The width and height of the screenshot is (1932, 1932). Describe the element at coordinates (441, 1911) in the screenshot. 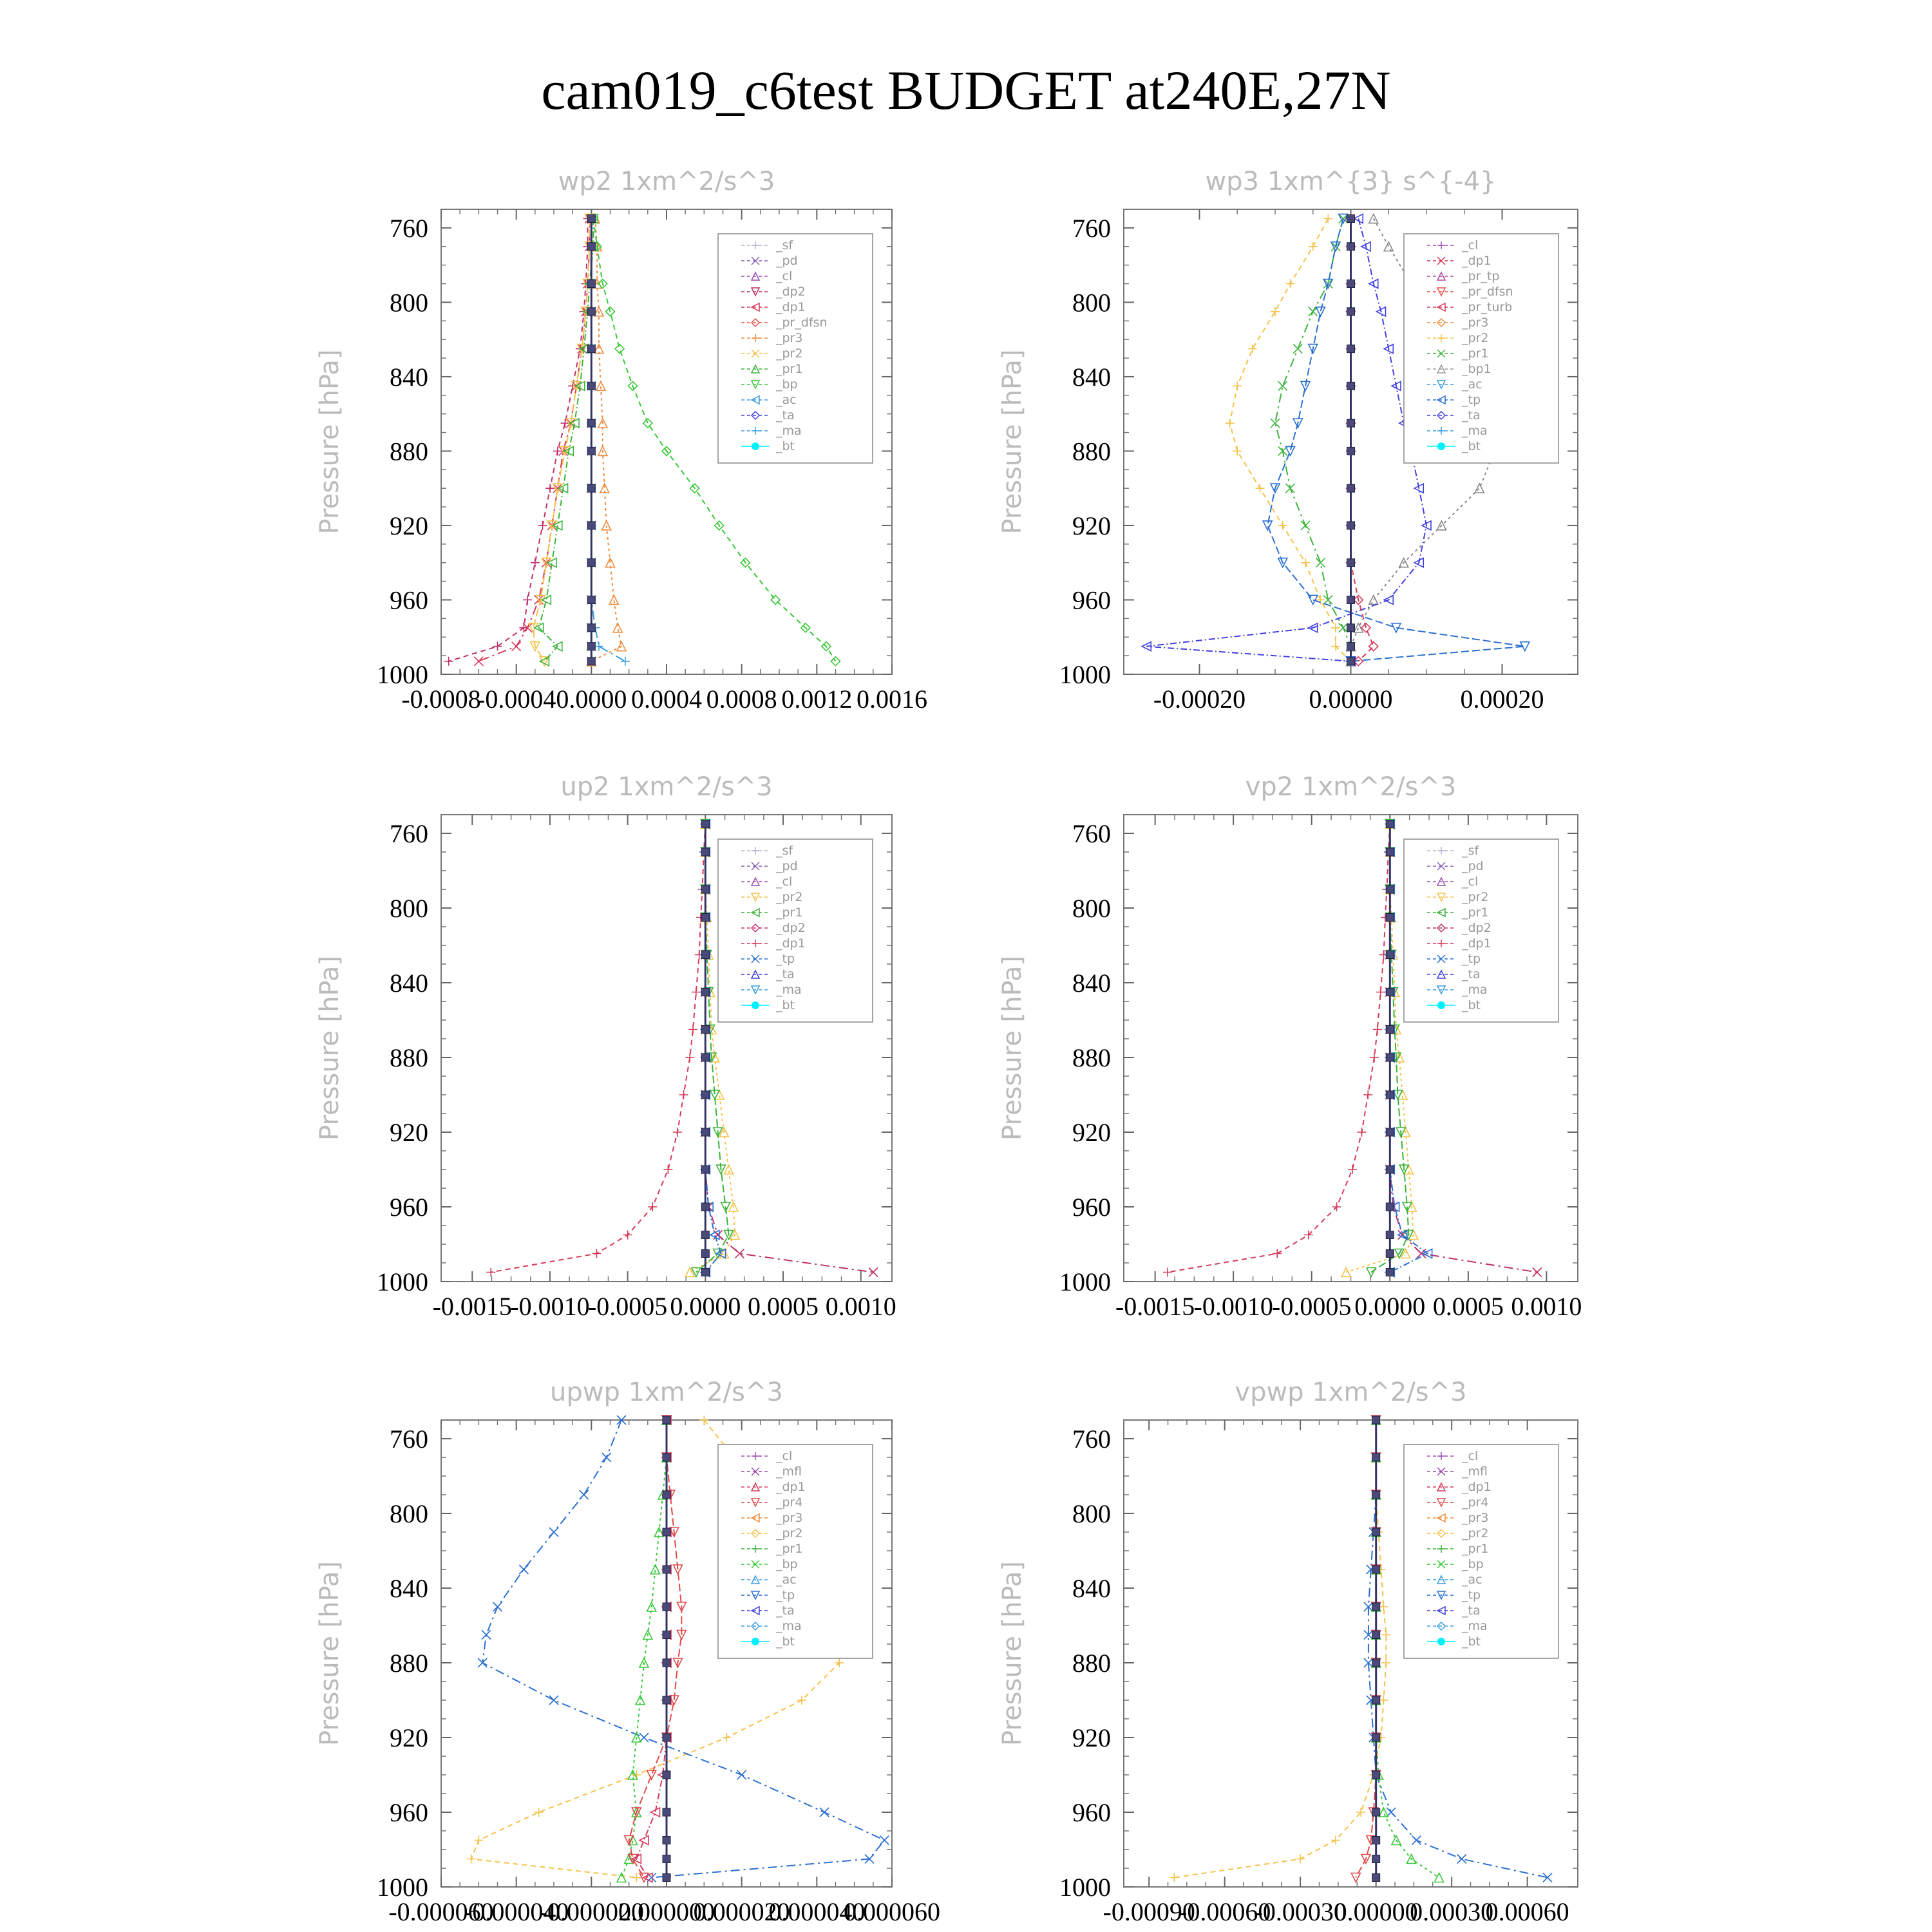

I see `x-tick-label: -0.000060` at that location.